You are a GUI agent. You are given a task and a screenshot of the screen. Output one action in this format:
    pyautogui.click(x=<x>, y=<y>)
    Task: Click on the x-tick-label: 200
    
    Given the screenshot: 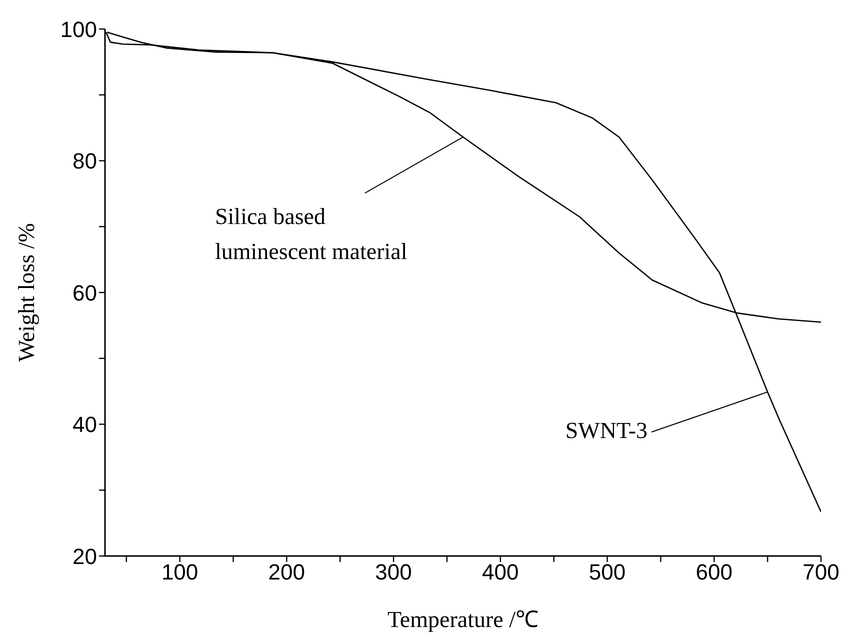 What is the action you would take?
    pyautogui.click(x=287, y=572)
    